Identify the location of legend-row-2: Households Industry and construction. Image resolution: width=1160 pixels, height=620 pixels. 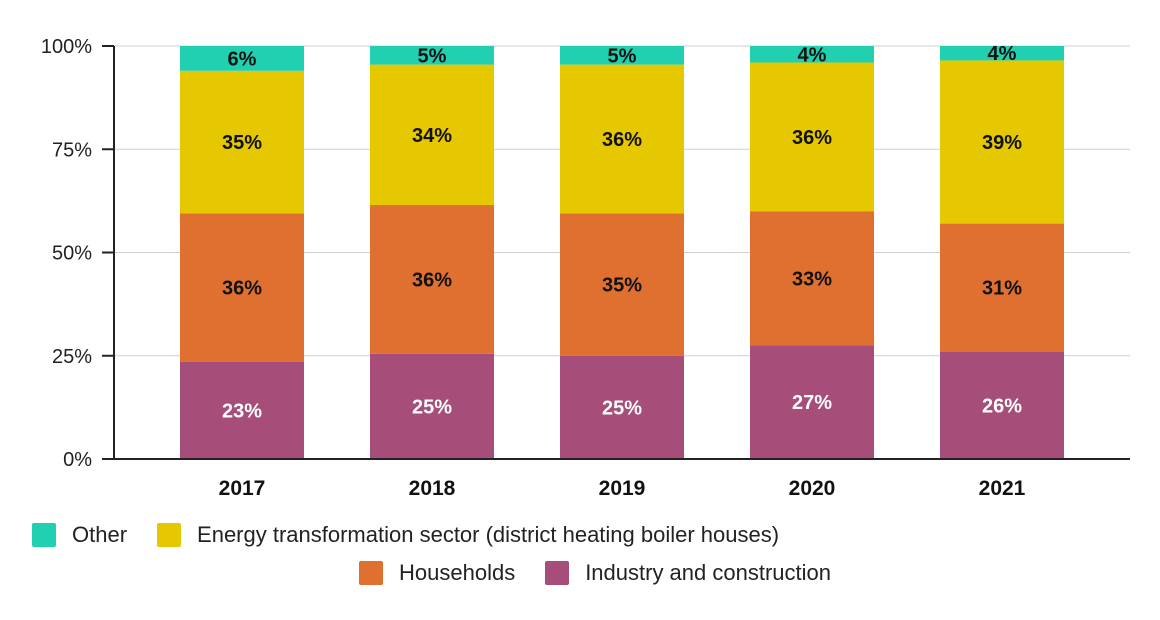
(580, 573).